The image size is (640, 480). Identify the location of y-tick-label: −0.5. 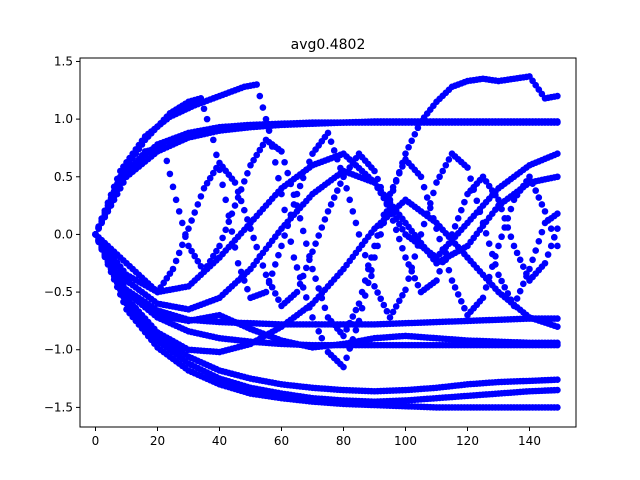
(58, 292).